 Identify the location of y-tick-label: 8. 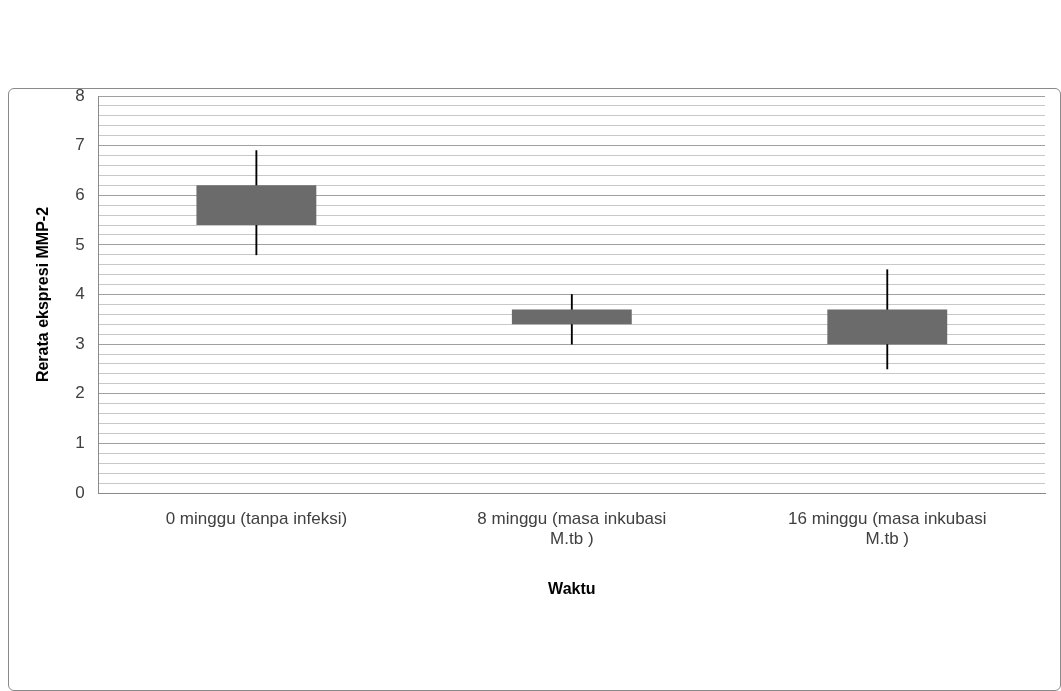
(80, 95).